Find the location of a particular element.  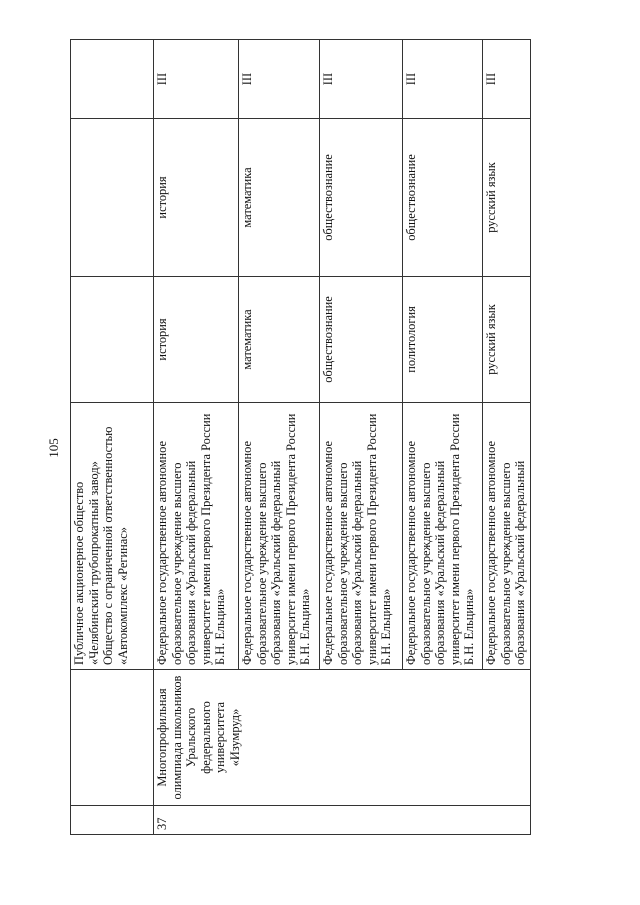

profile-cell: история is located at coordinates (196, 339).